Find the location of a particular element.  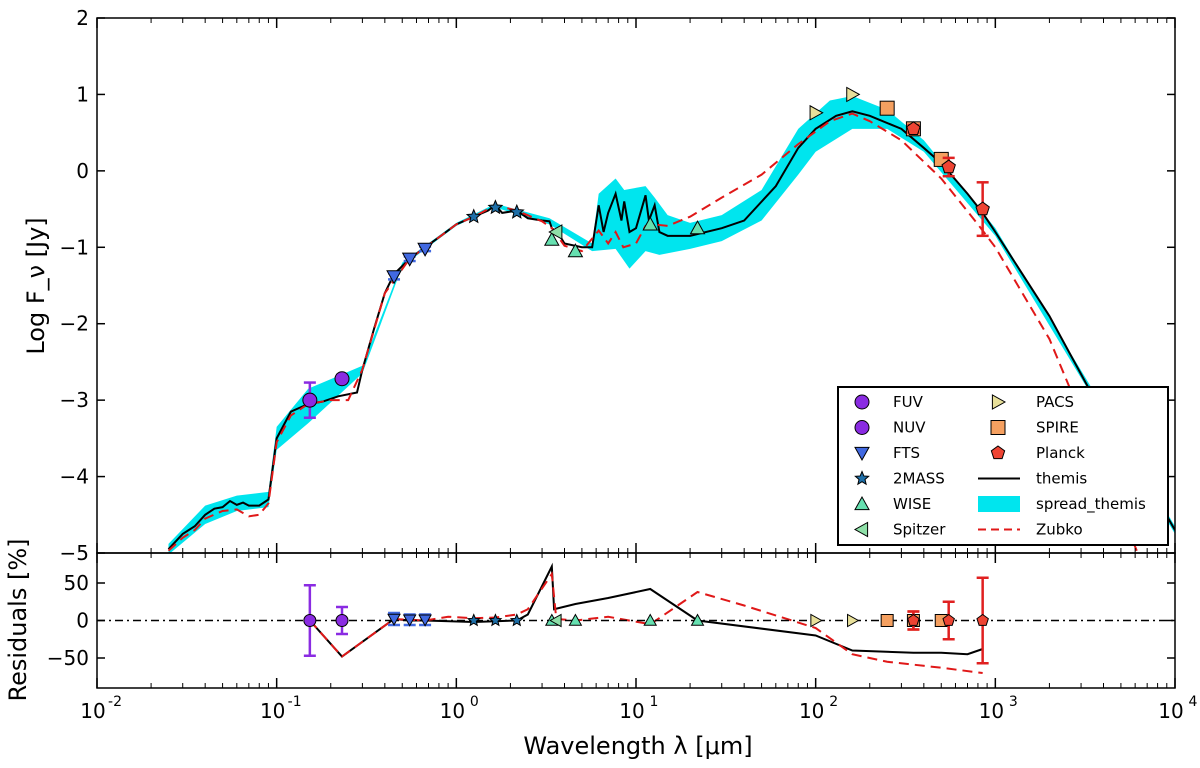

legend-label-pacs: PACS is located at coordinates (1055, 402).